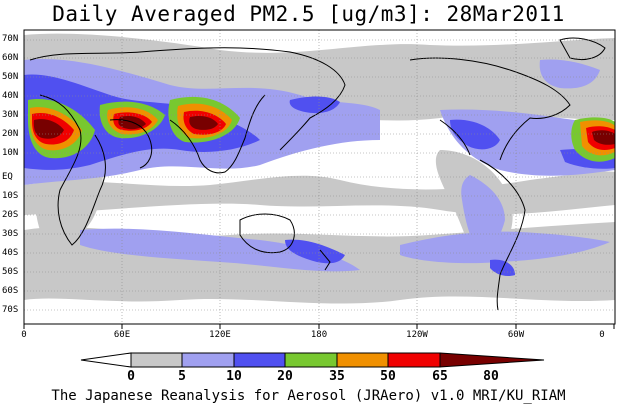  Describe the element at coordinates (417, 335) in the screenshot. I see `lon-label: 120W` at that location.